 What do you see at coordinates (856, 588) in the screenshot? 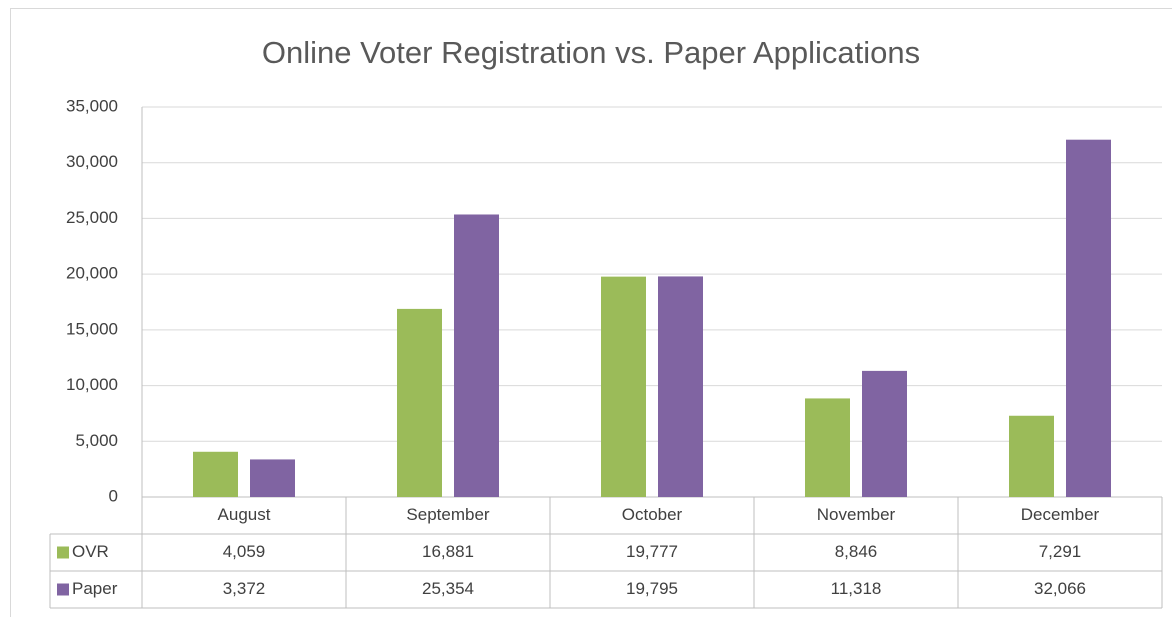
I see `table-value: 11,318` at bounding box center [856, 588].